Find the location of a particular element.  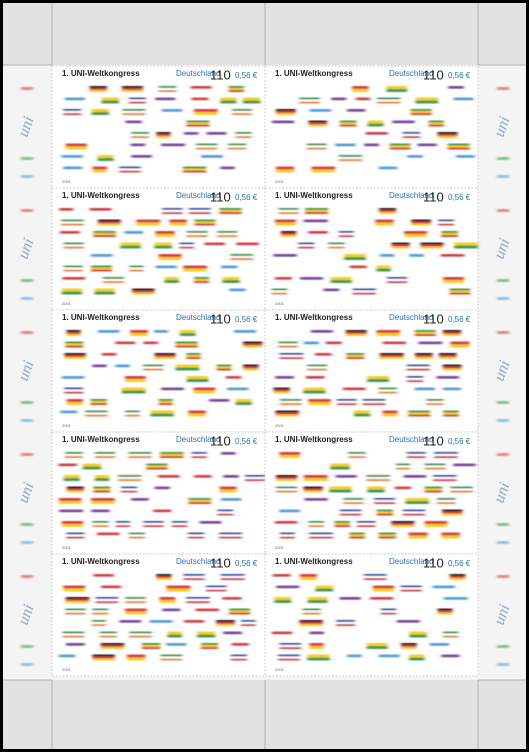

stamp-country: Deutschland is located at coordinates (411, 317).